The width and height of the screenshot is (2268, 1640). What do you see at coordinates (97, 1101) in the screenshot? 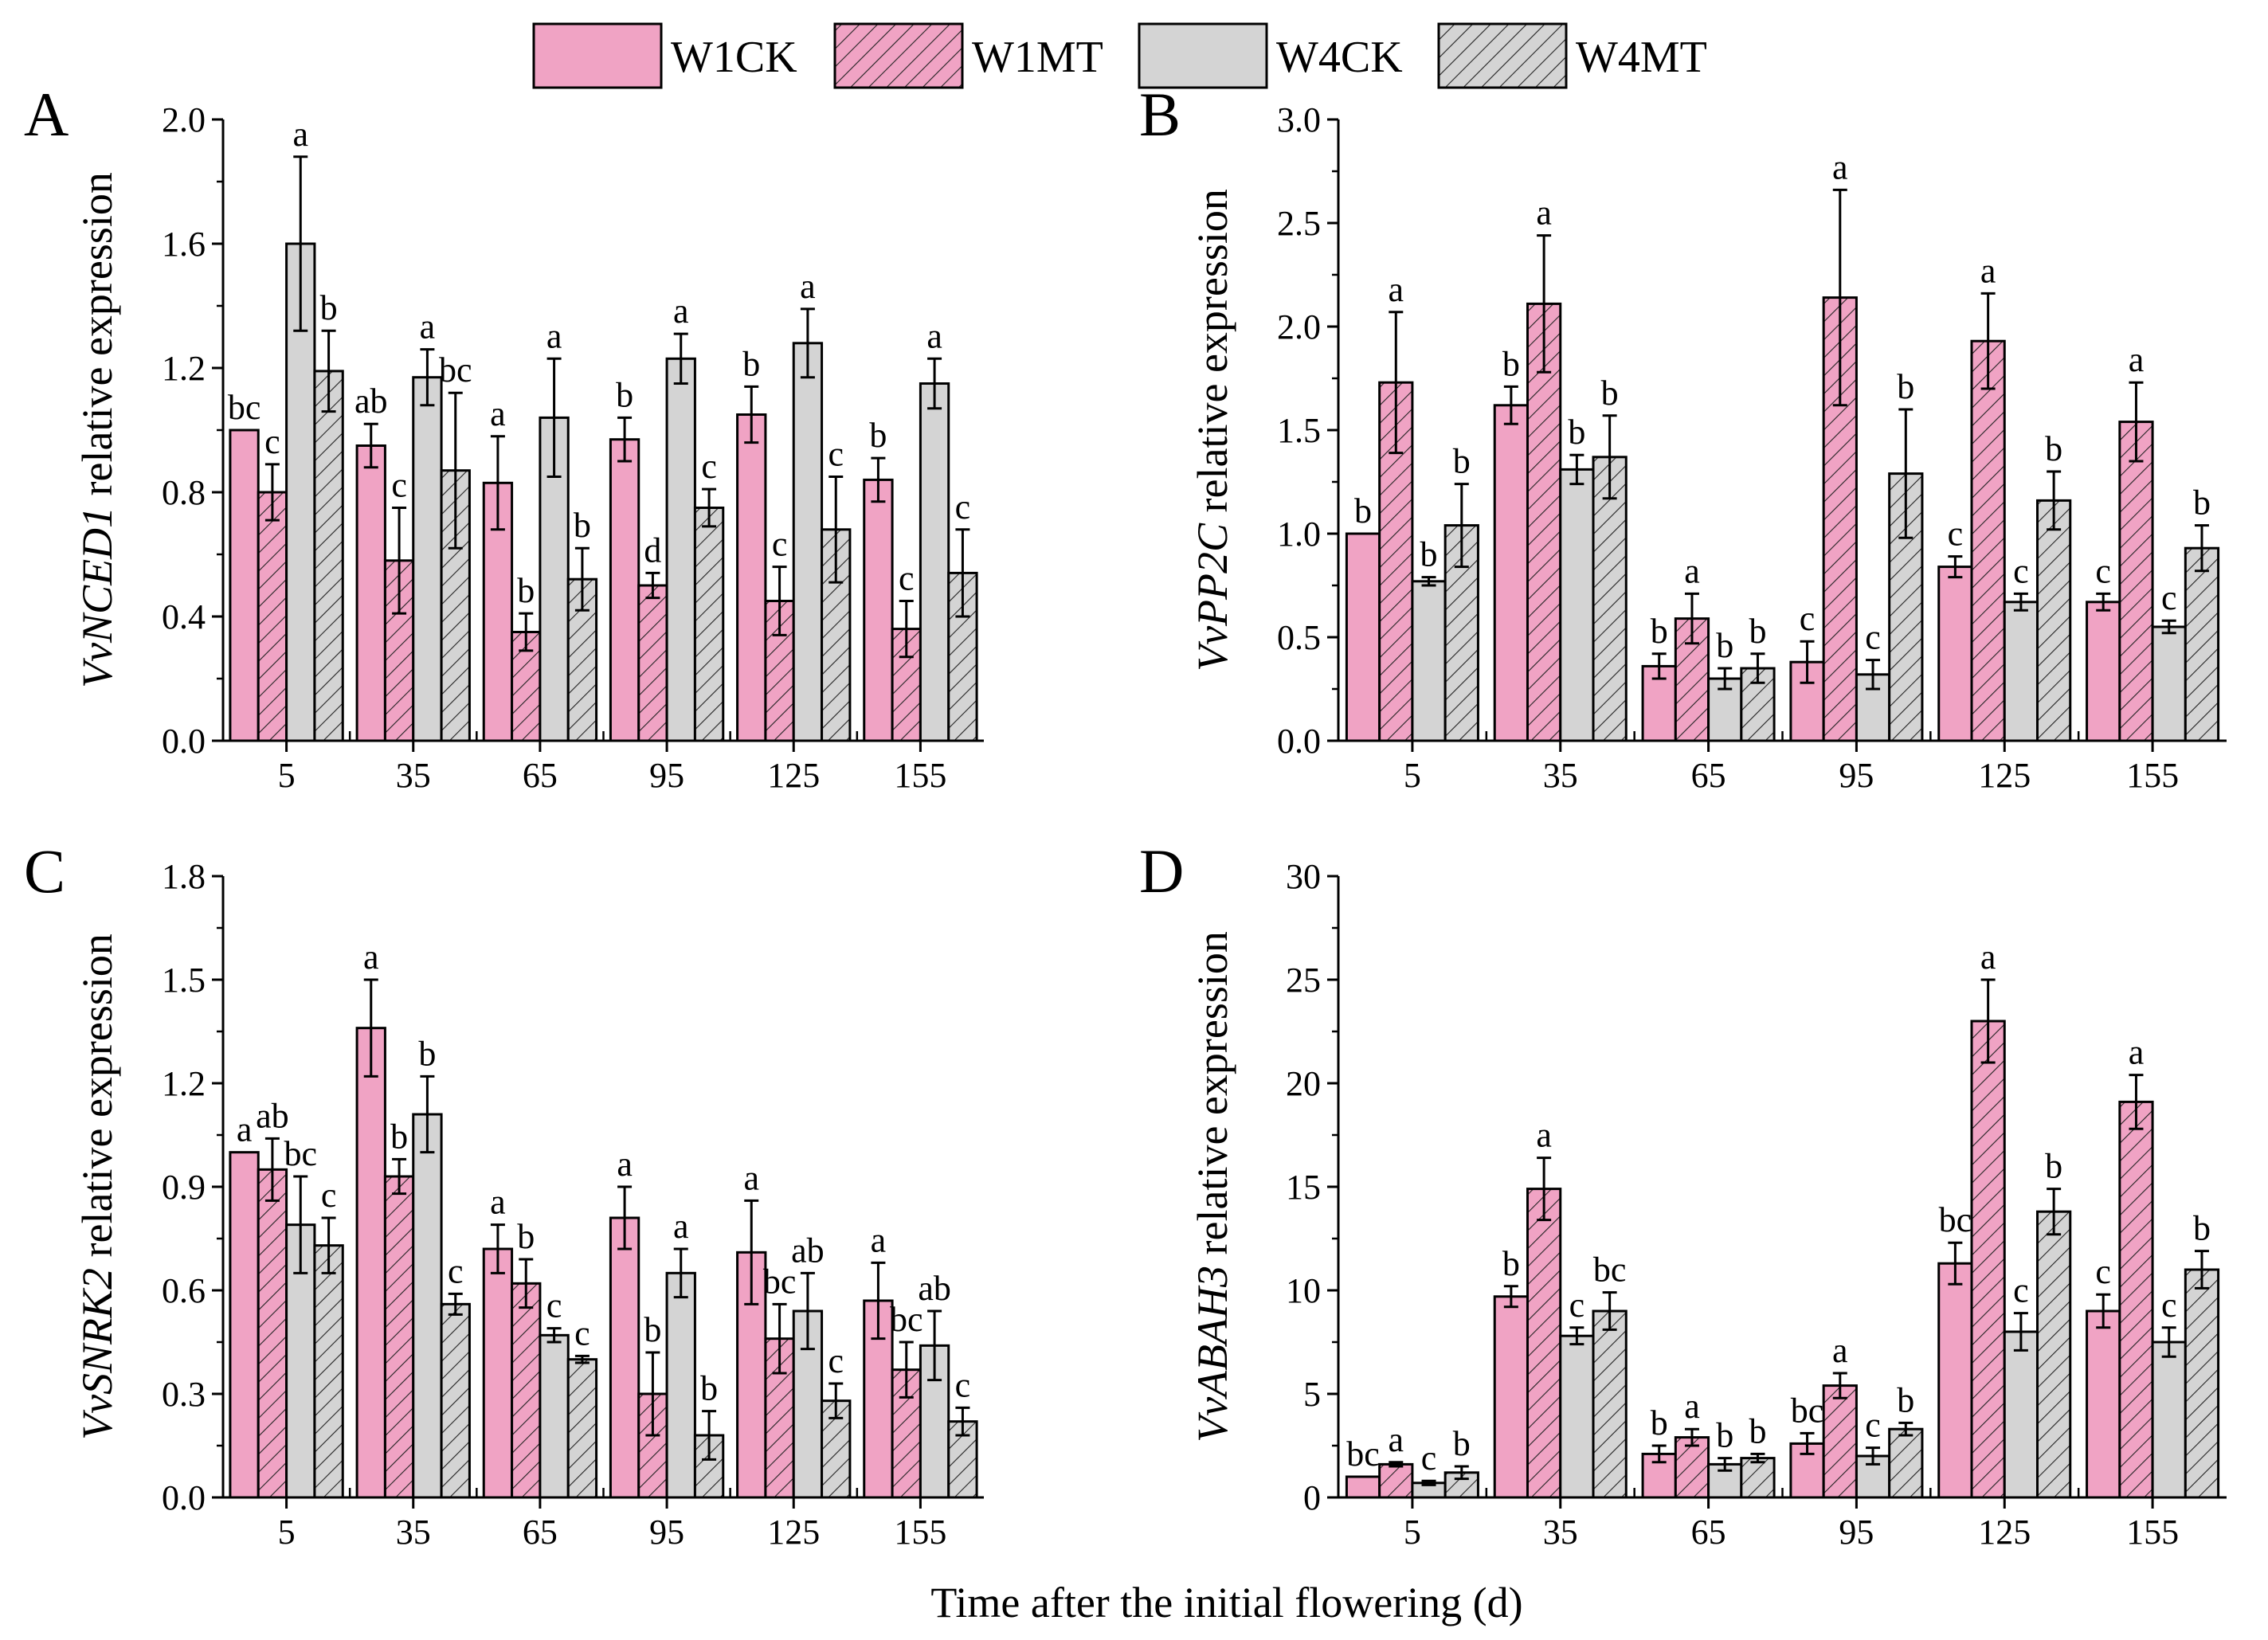
I see `y-axis-suffix: relative expression` at bounding box center [97, 1101].